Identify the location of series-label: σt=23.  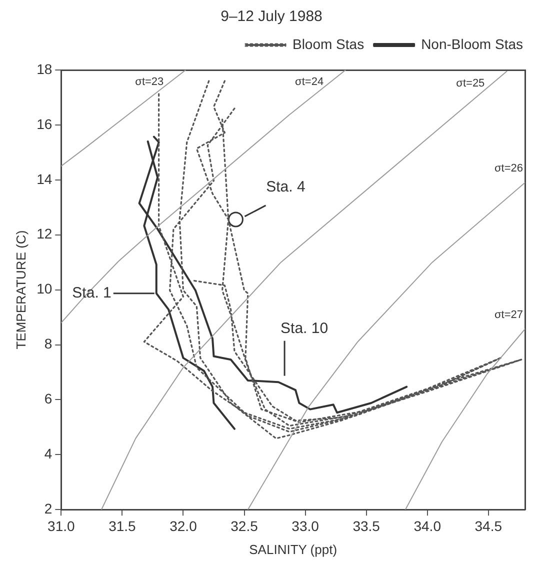
(149, 82).